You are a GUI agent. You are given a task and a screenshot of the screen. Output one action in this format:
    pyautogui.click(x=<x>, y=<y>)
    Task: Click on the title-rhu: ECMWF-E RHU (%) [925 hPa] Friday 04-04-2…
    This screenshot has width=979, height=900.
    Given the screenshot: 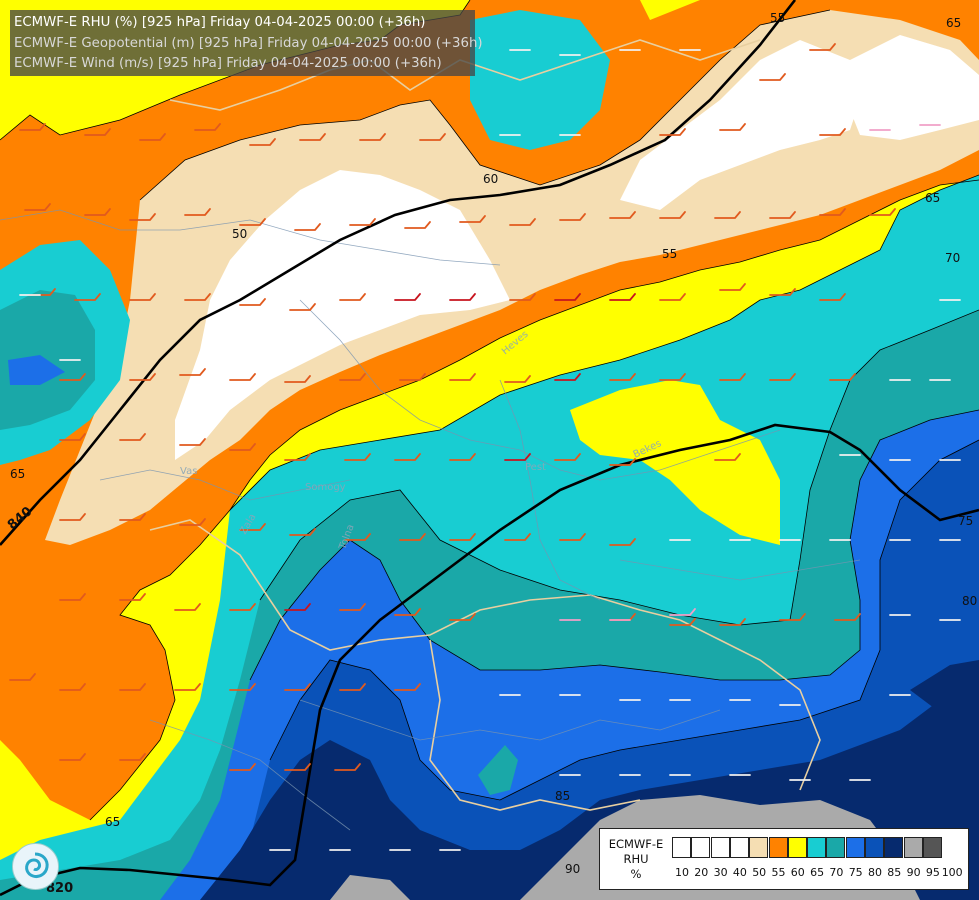 What is the action you would take?
    pyautogui.click(x=220, y=22)
    